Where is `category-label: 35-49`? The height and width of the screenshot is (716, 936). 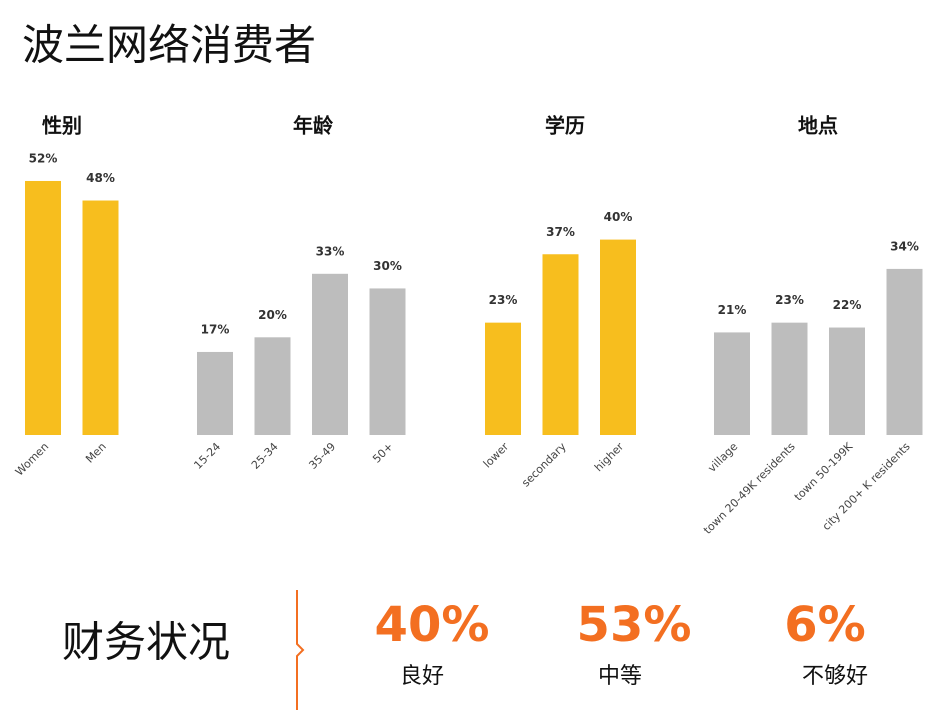
category-label: 35-49 is located at coordinates (322, 456).